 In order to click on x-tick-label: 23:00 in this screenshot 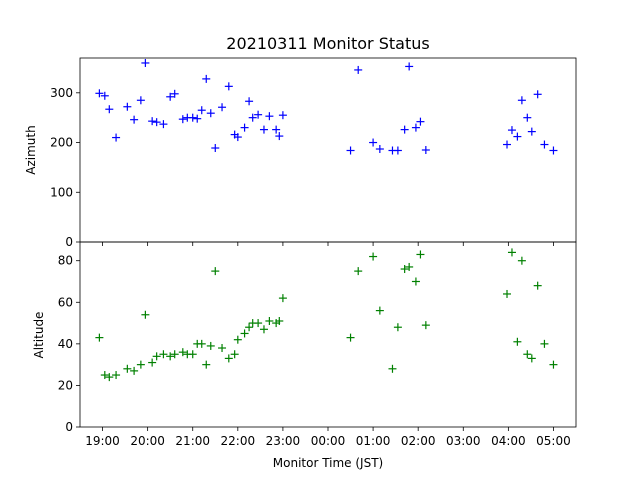, I will do `click(283, 441)`.